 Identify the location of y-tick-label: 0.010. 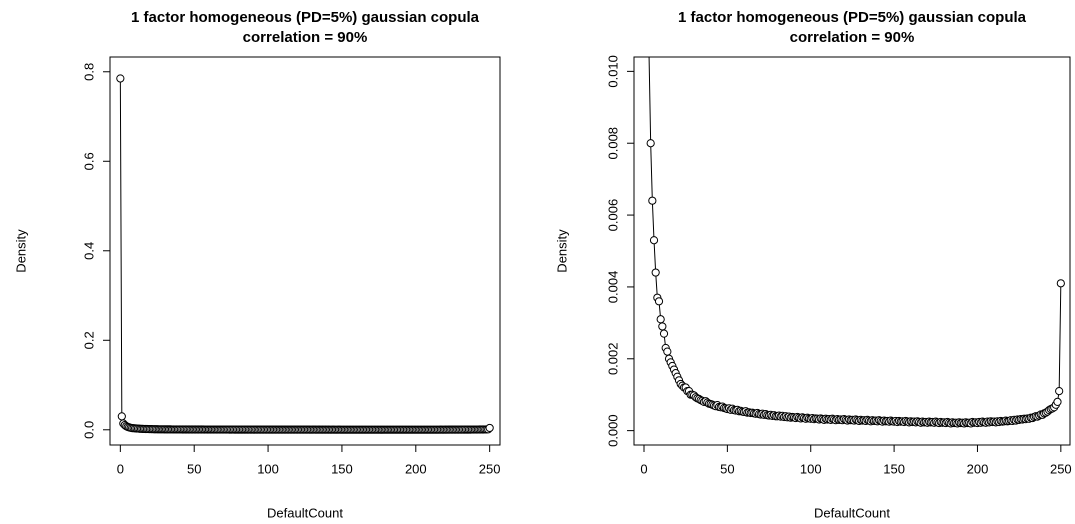
(612, 71).